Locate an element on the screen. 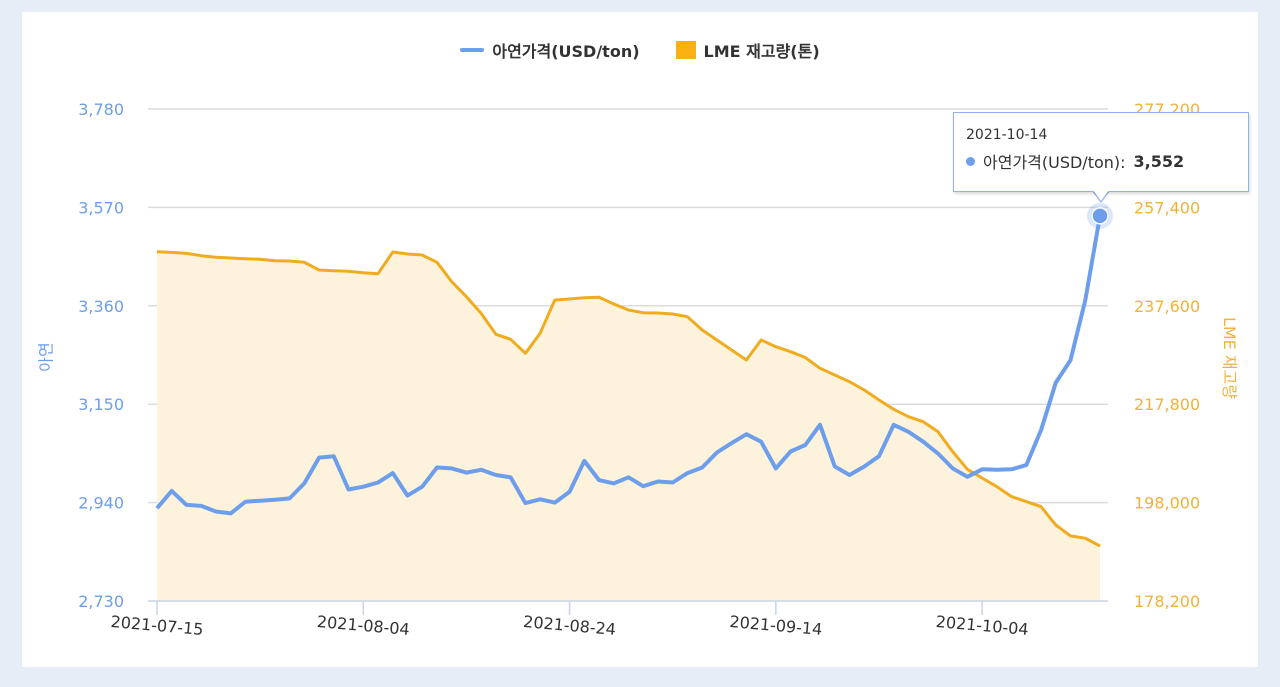 This screenshot has height=687, width=1280. left-axis-title: 아연 is located at coordinates (46, 357).